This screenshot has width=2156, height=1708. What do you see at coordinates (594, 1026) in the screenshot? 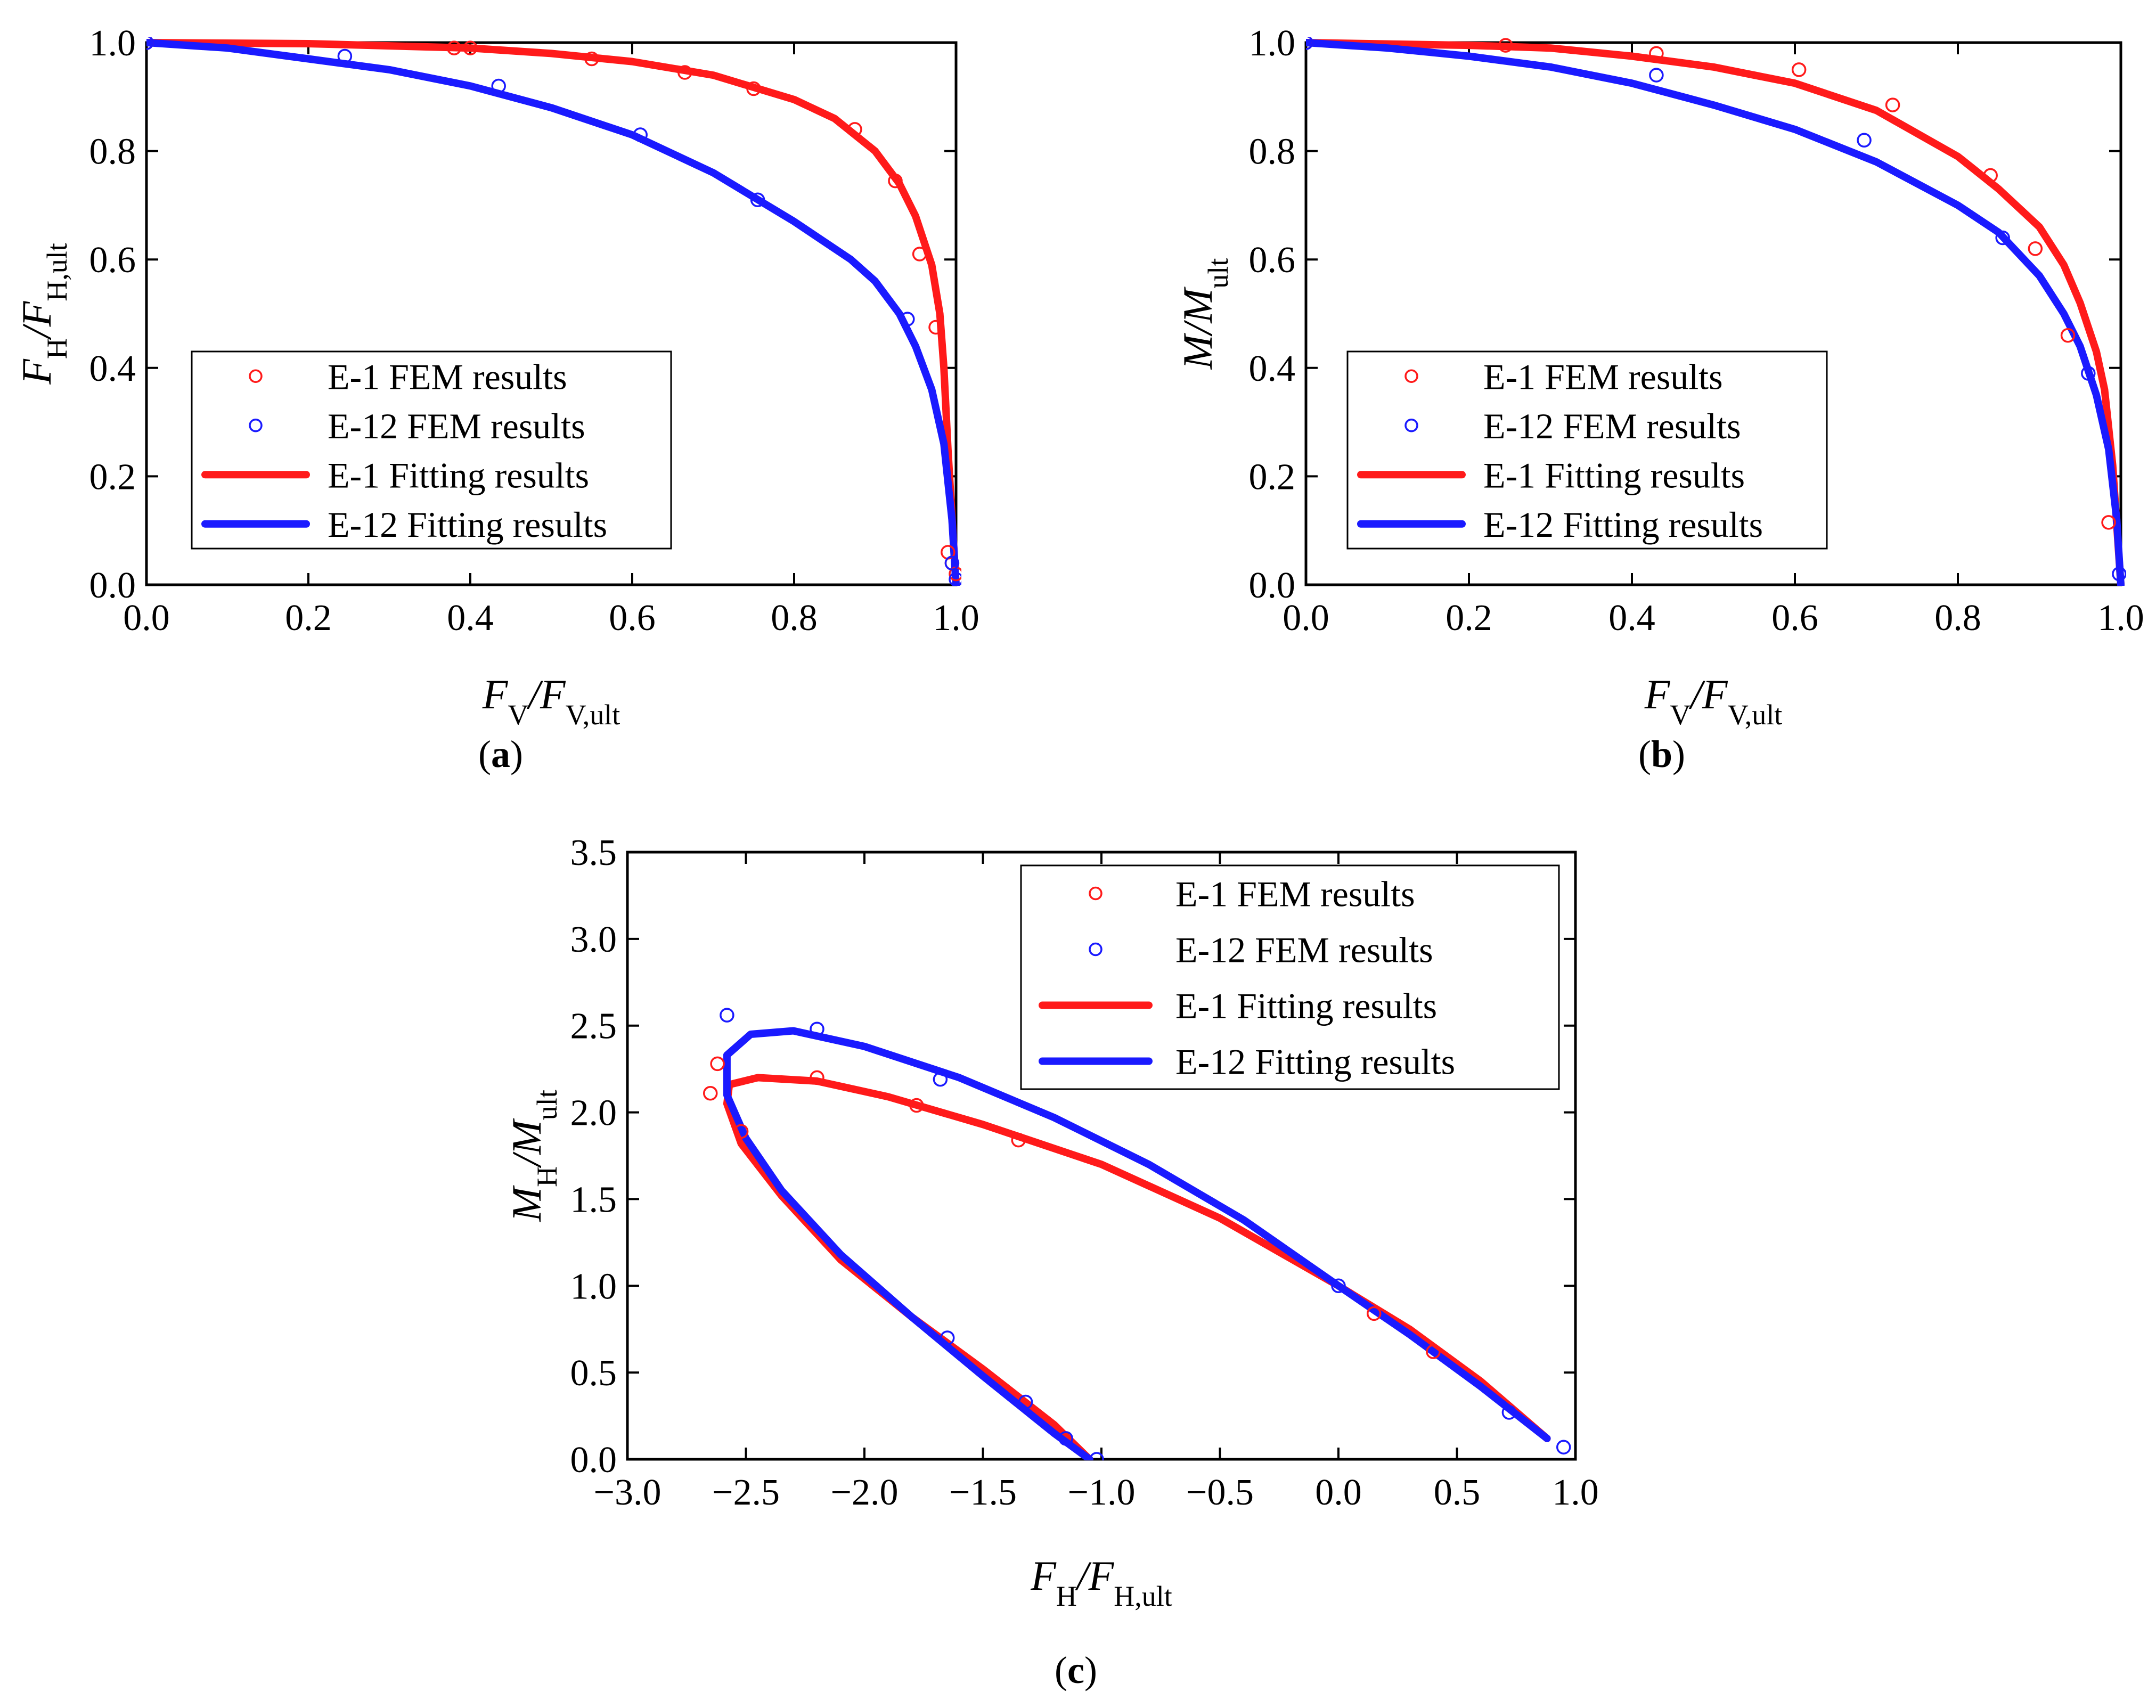
I see `y-tick-label: 2.5` at bounding box center [594, 1026].